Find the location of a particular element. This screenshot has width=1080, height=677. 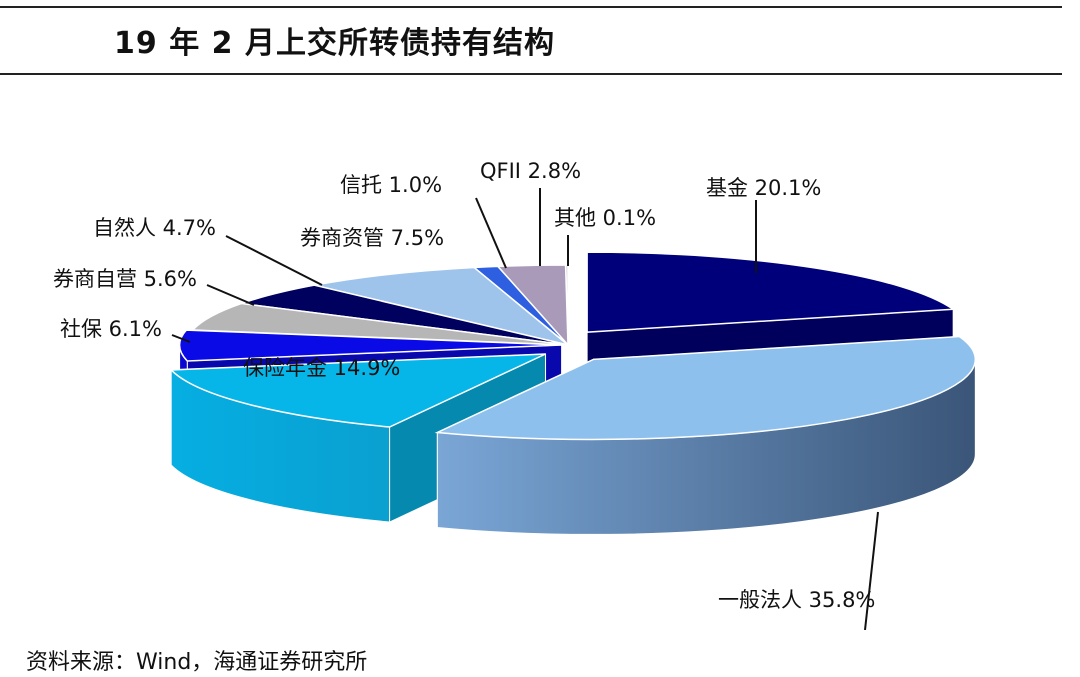

label-基金: 基金 20.1% is located at coordinates (763, 188).